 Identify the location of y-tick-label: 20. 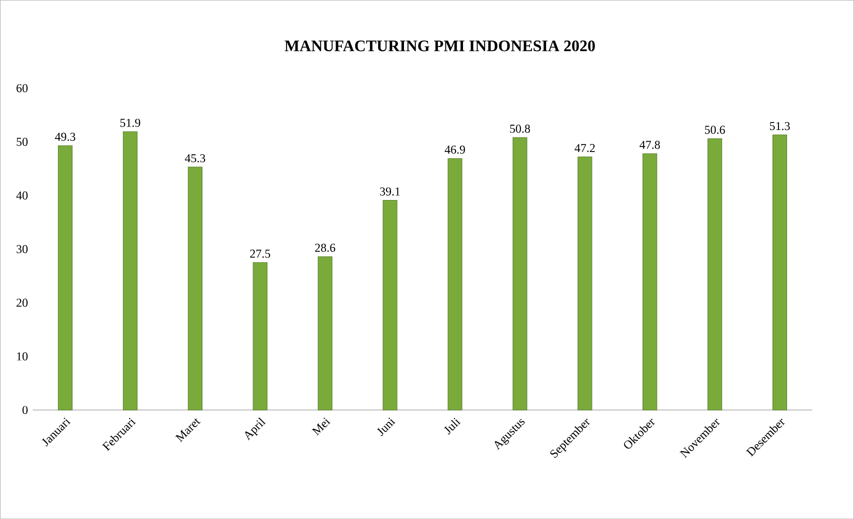
(22, 302).